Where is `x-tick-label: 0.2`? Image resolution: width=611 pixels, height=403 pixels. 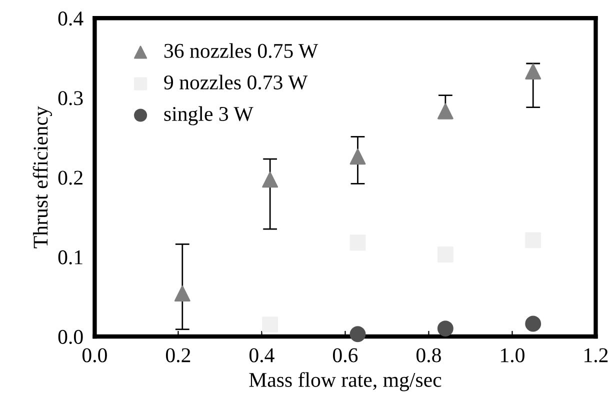
x-tick-label: 0.2 is located at coordinates (178, 355).